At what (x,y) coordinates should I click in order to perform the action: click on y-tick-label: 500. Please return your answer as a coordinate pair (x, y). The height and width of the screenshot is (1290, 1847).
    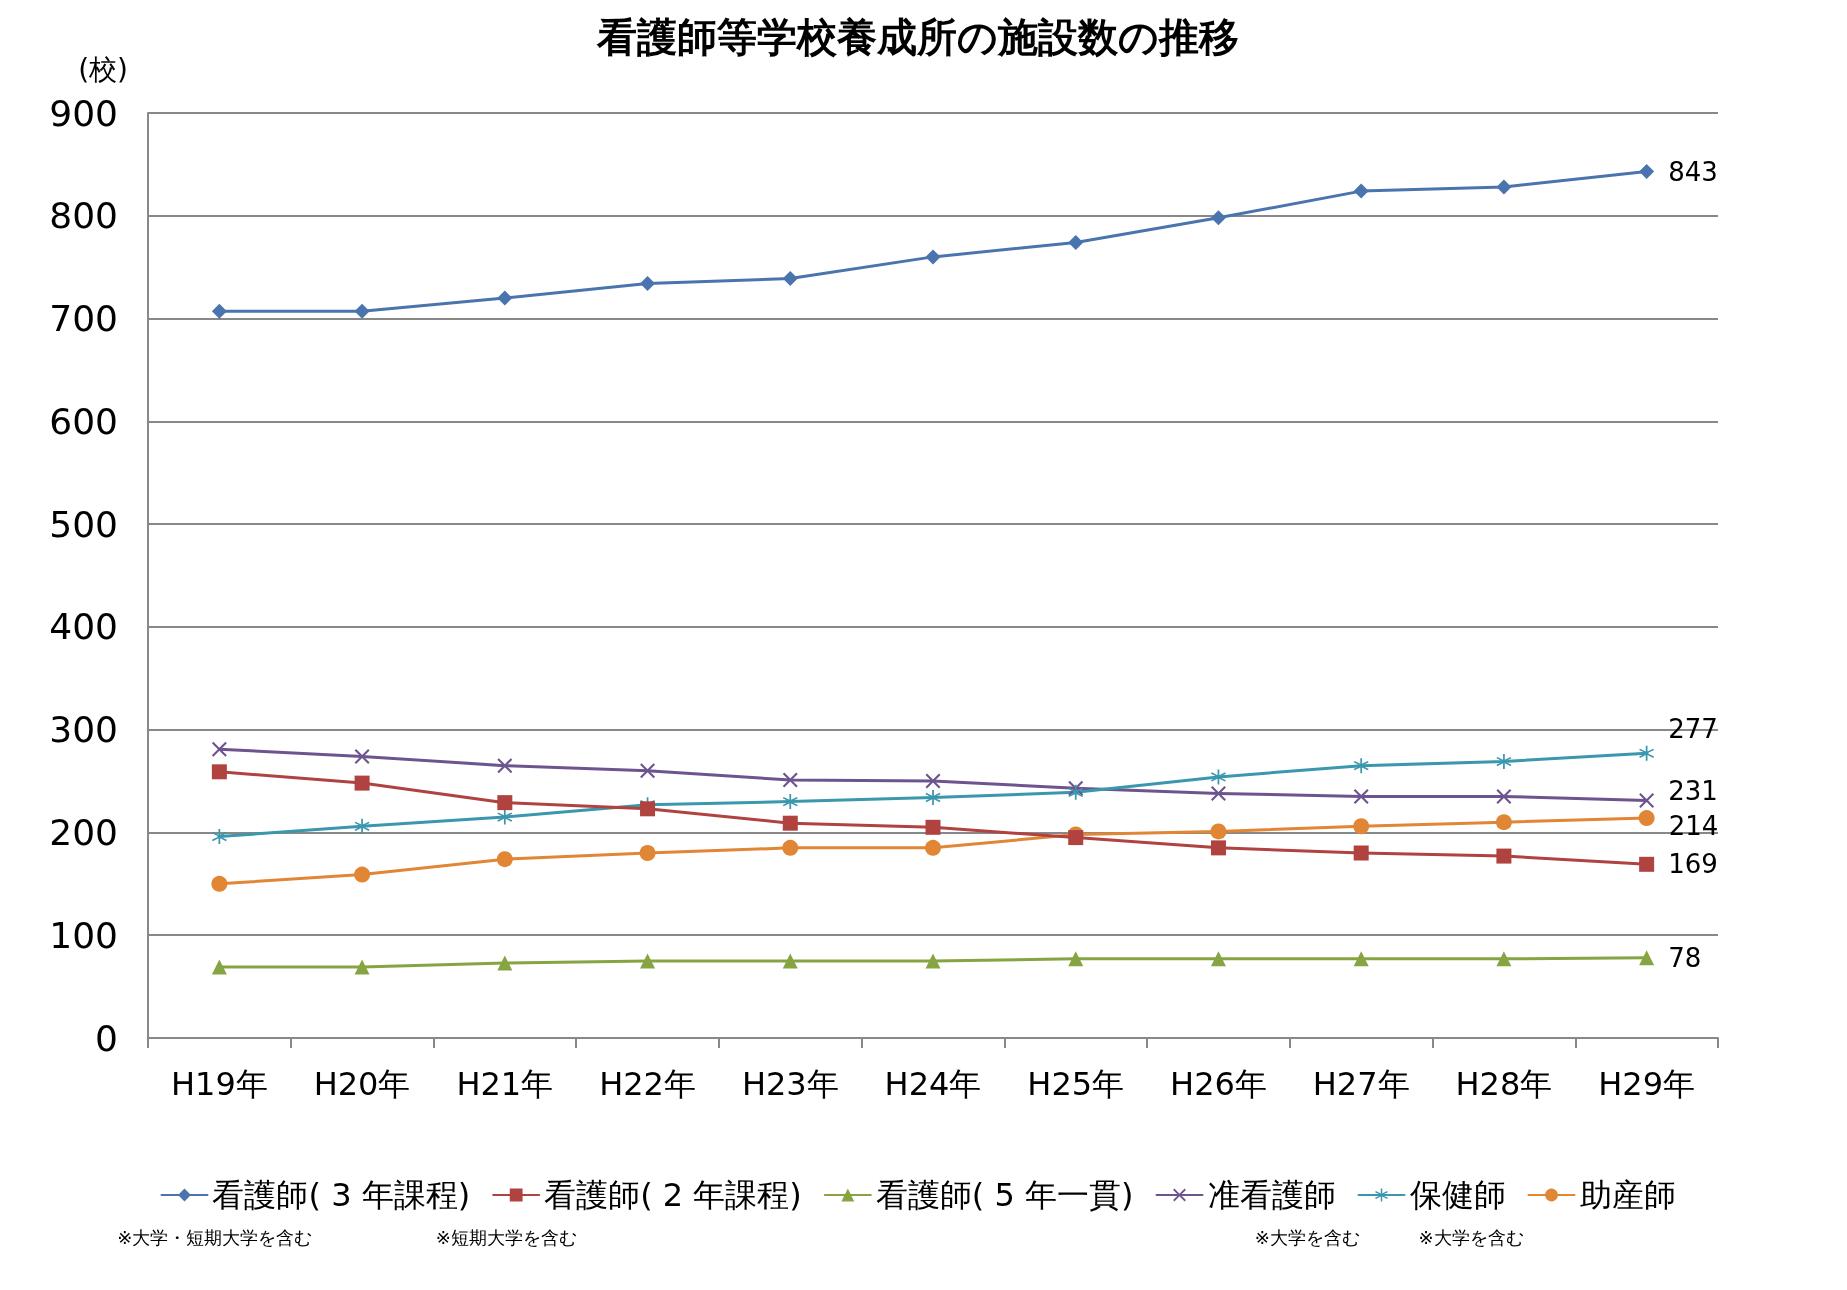
    Looking at the image, I should click on (83, 524).